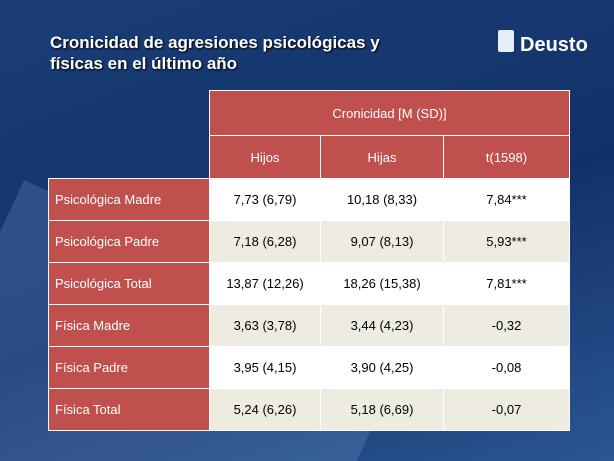 This screenshot has height=461, width=614. Describe the element at coordinates (265, 325) in the screenshot. I see `data-cell: 3,63 (3,78)` at that location.